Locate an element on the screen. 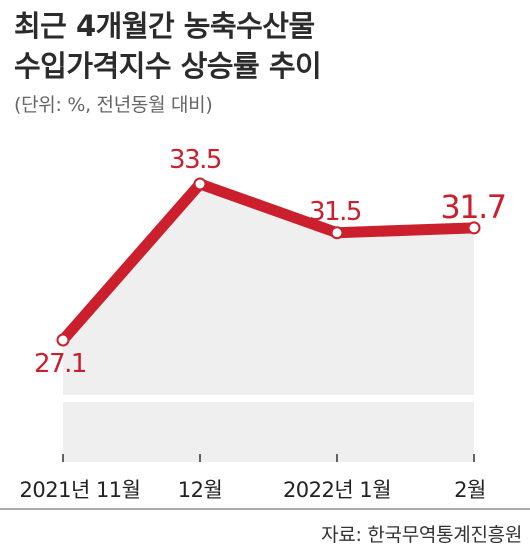 This screenshot has height=551, width=530. value-label-1: 27.1 is located at coordinates (60, 364).